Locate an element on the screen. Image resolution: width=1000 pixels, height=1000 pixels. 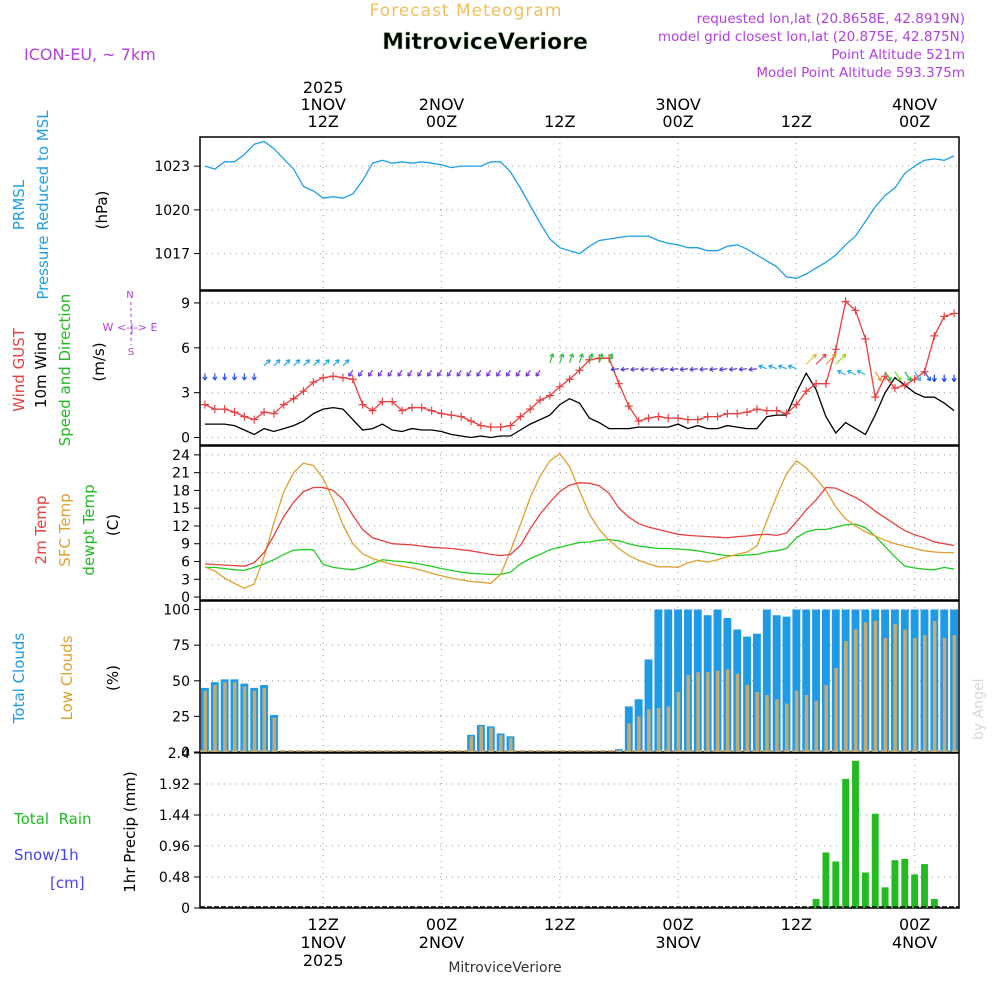
cloud-ytick-label: 25 is located at coordinates (181, 717).